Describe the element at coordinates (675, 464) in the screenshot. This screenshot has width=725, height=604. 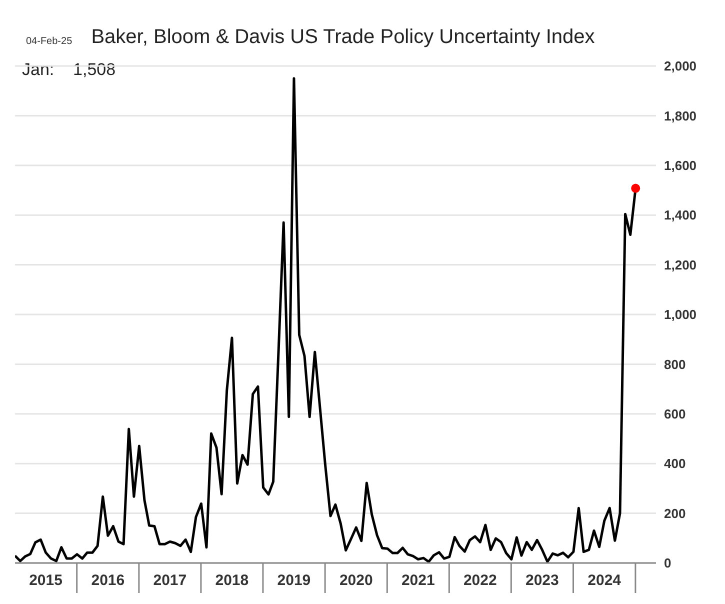
I see `y-tick-label: 400` at that location.